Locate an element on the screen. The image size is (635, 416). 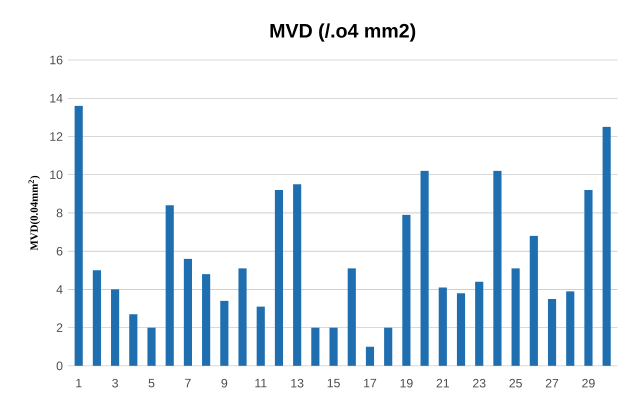
x-tick-label: 15 is located at coordinates (334, 383).